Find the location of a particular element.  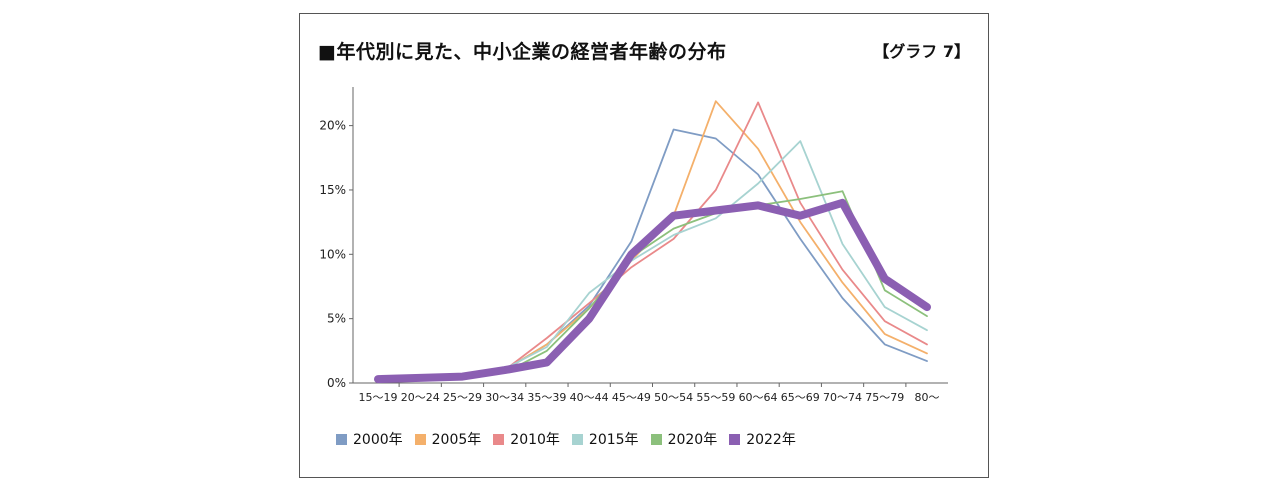

x-tick-label: 65～69 is located at coordinates (800, 397).